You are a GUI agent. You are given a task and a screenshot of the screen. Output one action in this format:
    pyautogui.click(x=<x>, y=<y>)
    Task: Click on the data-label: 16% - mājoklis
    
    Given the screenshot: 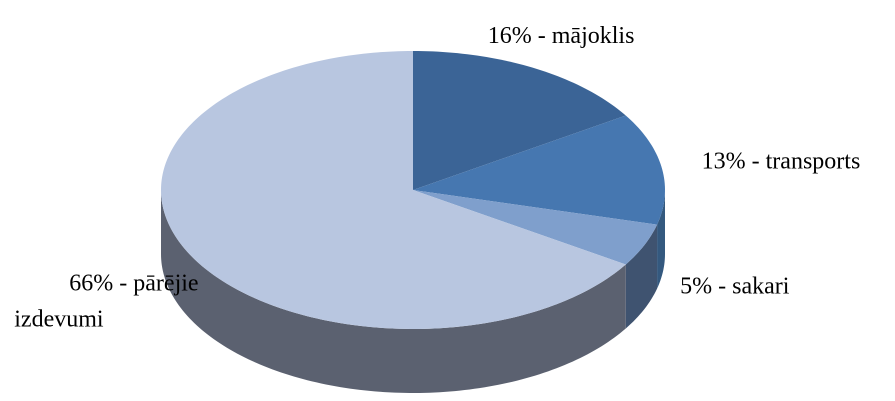 What is the action you would take?
    pyautogui.click(x=561, y=36)
    